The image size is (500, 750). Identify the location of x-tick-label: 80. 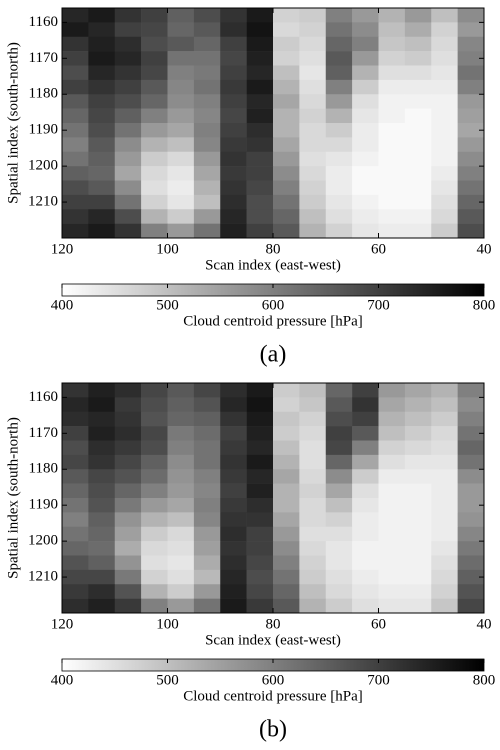
(273, 624).